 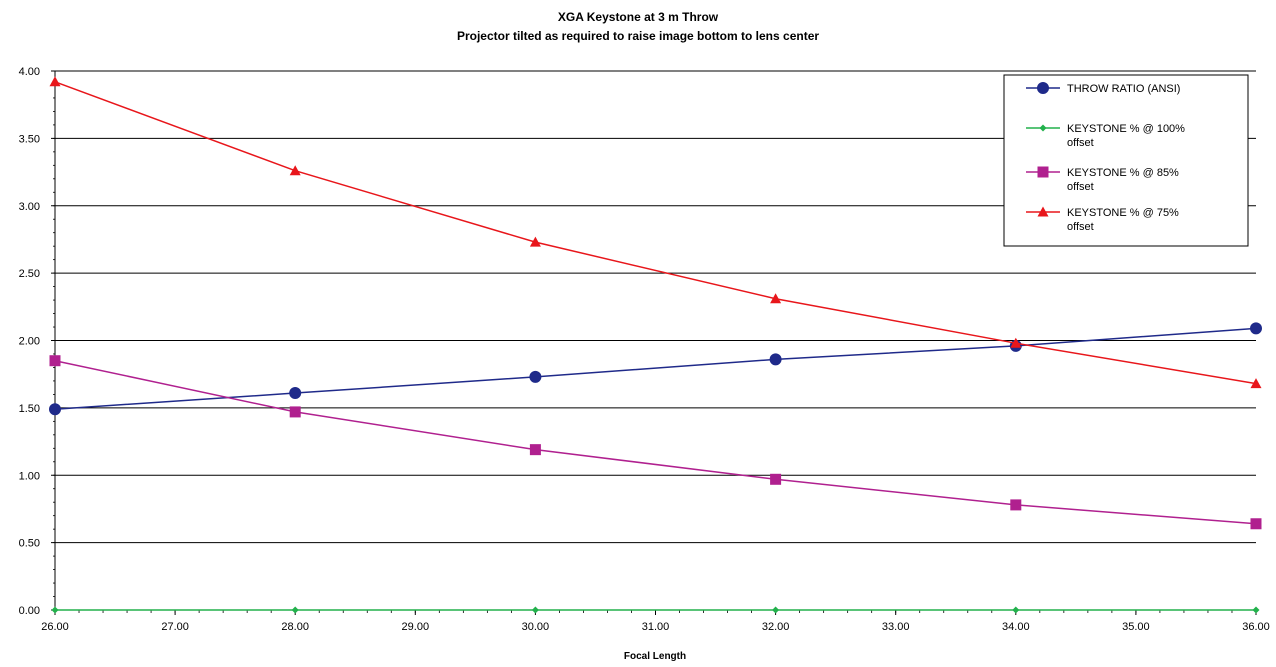 I want to click on x-tick-label: 32.00, so click(x=776, y=627).